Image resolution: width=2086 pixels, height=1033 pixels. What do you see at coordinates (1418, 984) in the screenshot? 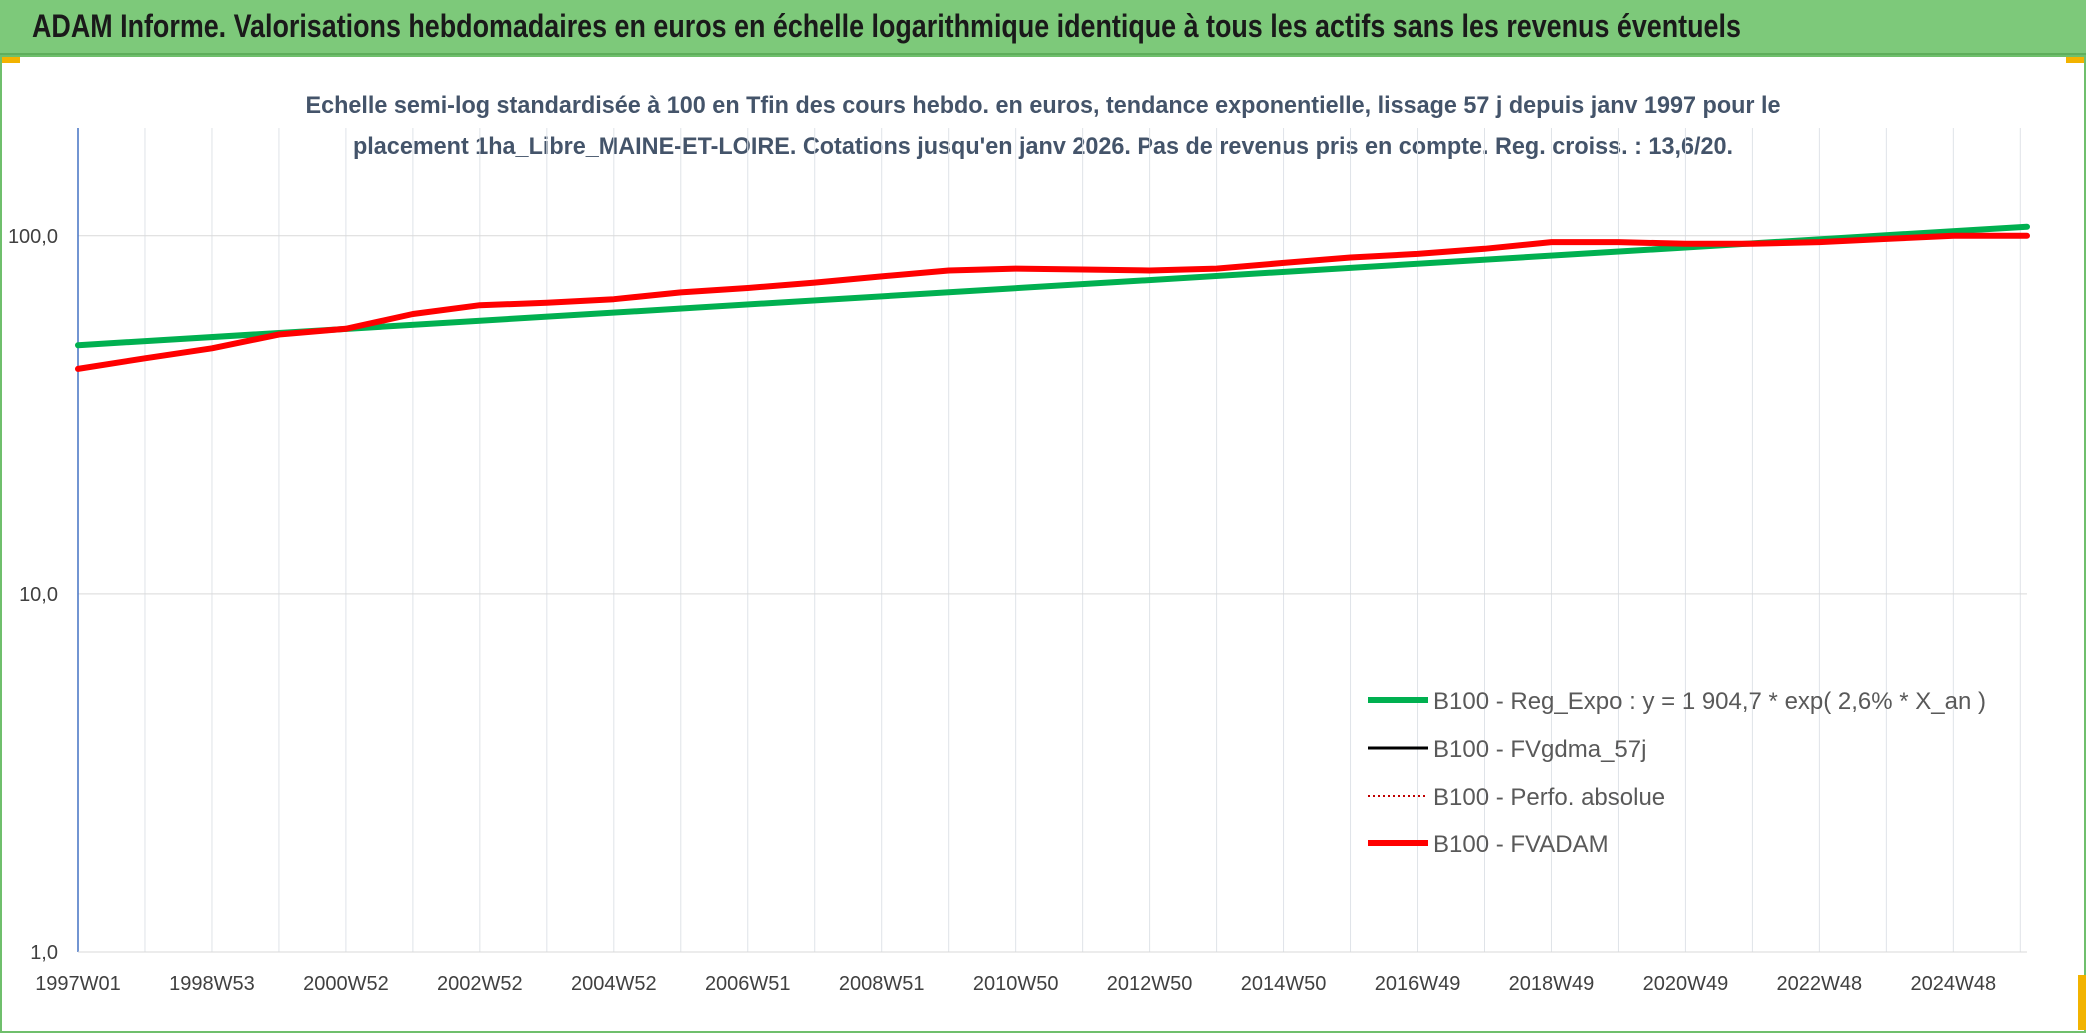
I see `x-tick-label: 2016W49` at bounding box center [1418, 984].